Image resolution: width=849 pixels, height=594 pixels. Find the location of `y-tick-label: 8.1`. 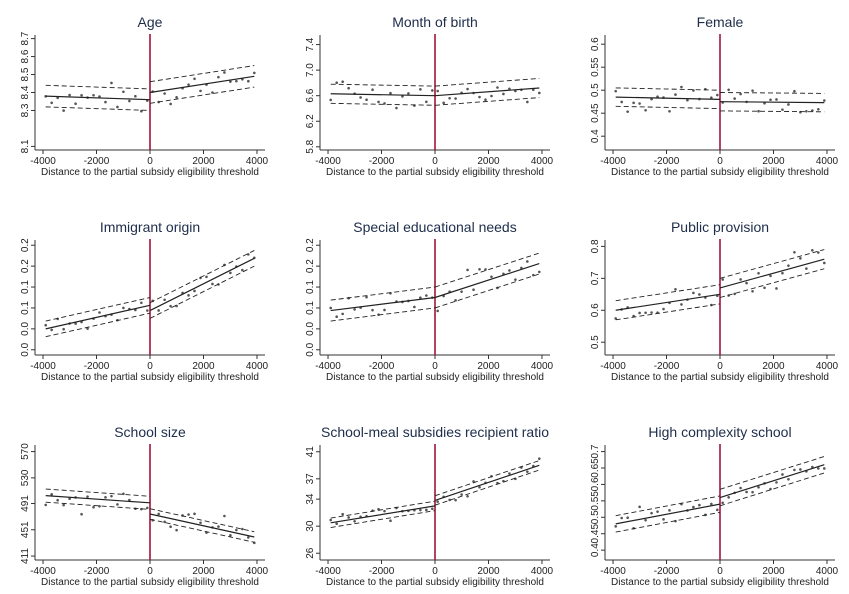

y-tick-label: 8.1 is located at coordinates (25, 146).